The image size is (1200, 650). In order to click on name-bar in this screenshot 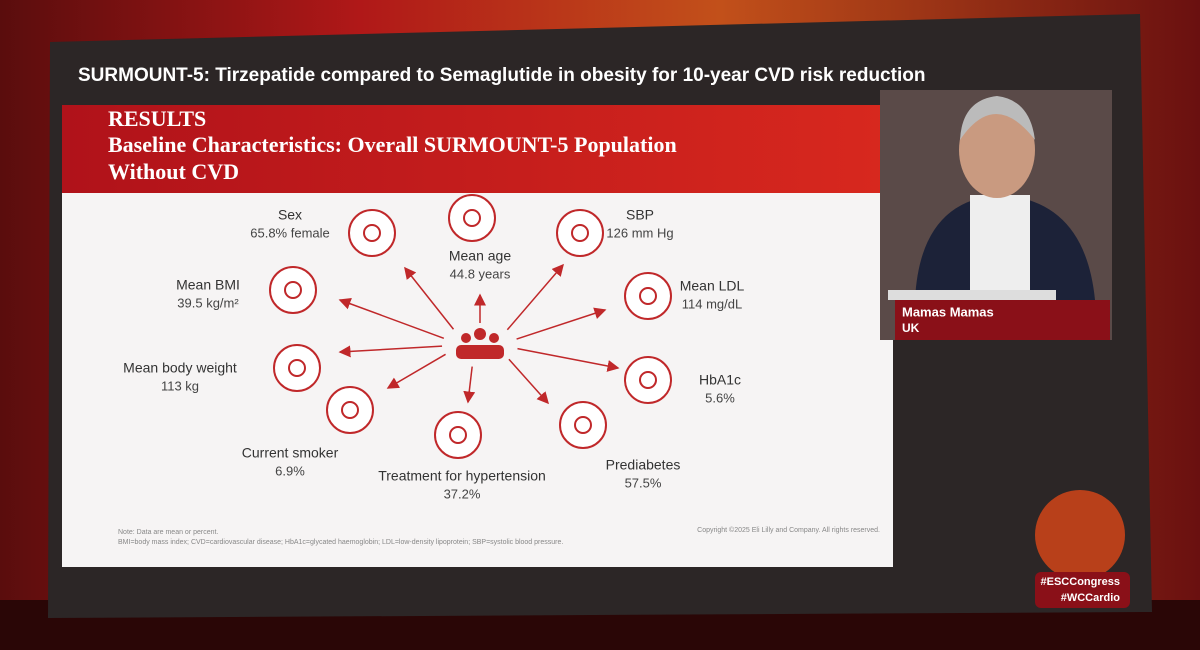, I will do `click(1002, 320)`.